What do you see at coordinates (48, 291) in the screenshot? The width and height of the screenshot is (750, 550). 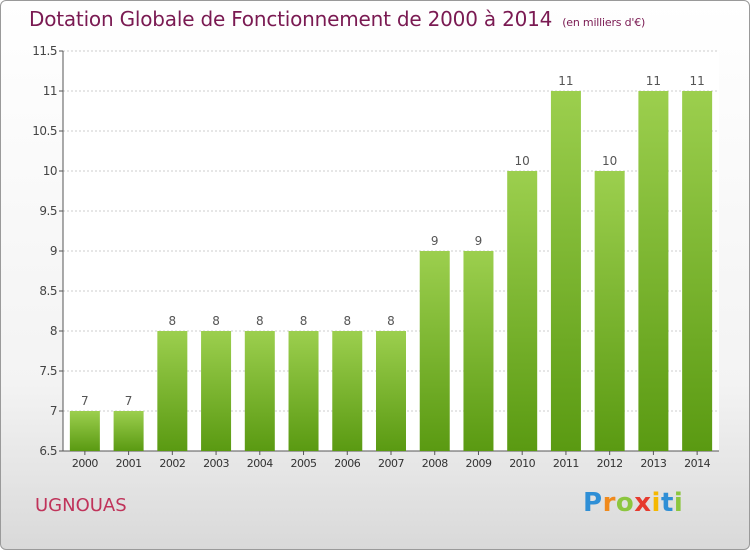 I see `y-tick-label: 8.5` at bounding box center [48, 291].